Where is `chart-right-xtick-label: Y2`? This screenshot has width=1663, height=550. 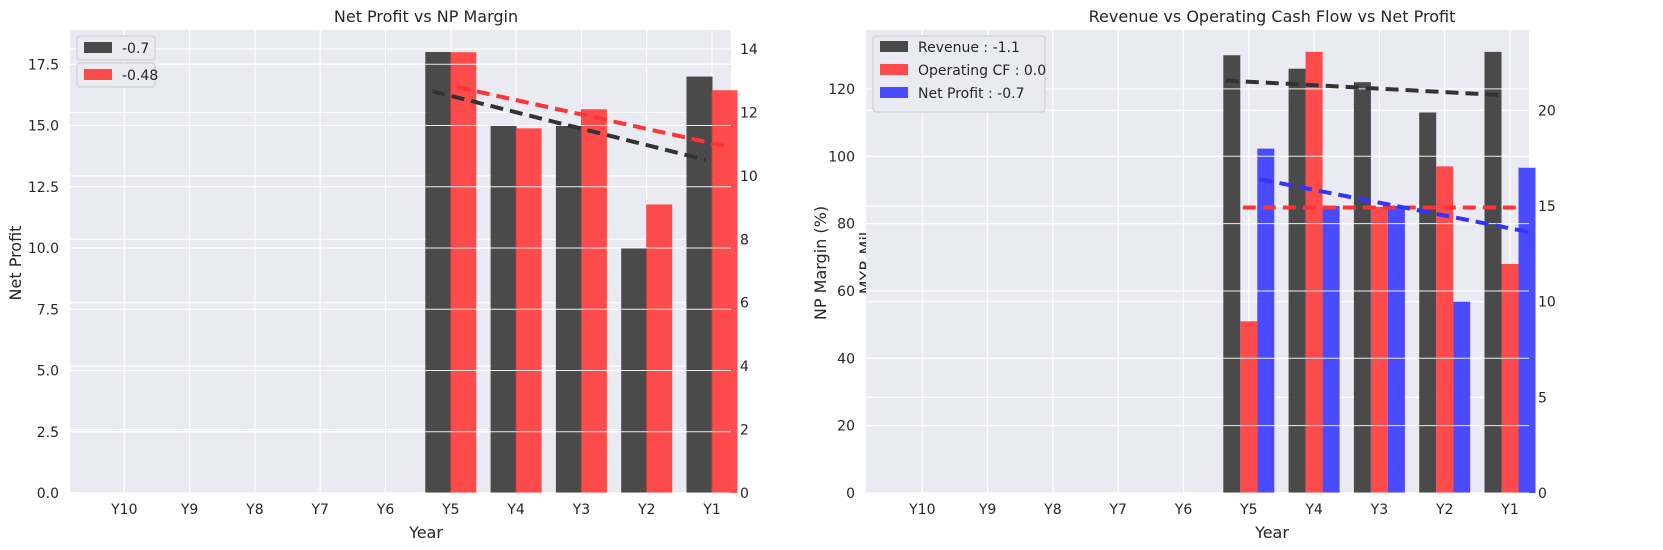
chart-right-xtick-label: Y2 is located at coordinates (1444, 510).